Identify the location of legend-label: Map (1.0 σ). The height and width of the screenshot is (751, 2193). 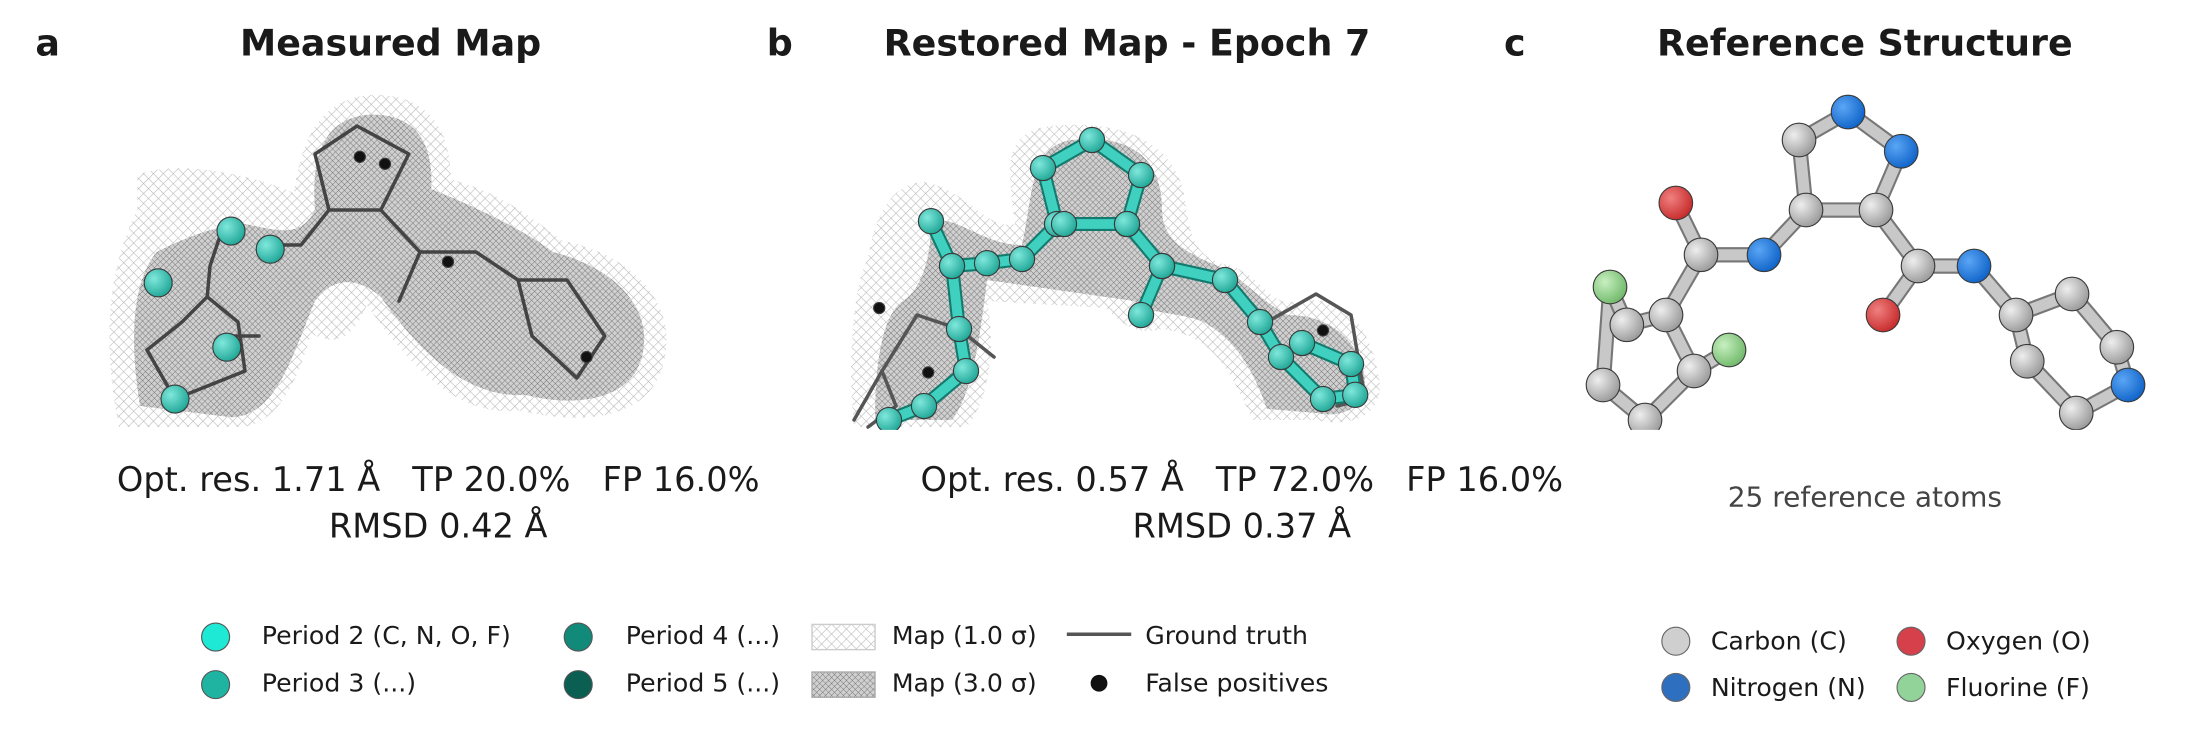
(964, 635).